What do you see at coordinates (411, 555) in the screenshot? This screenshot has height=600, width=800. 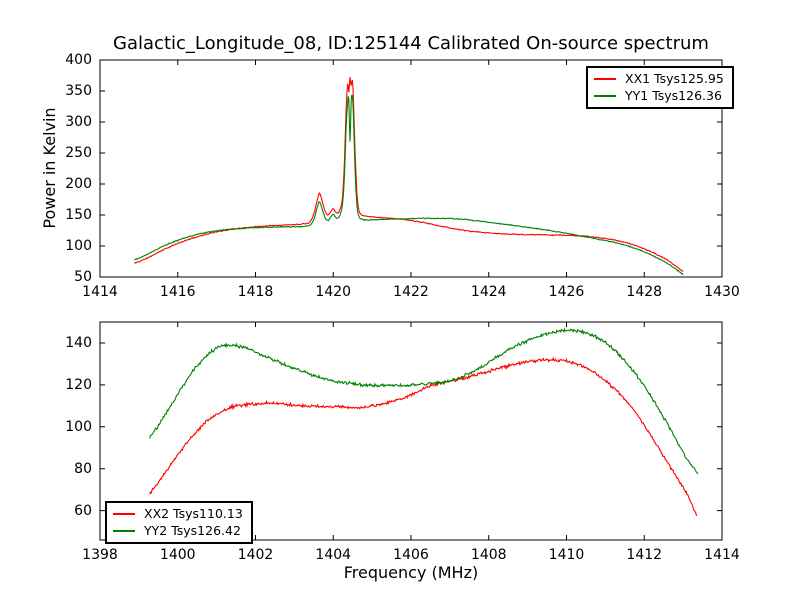 I see `x-tick-label: 1406` at bounding box center [411, 555].